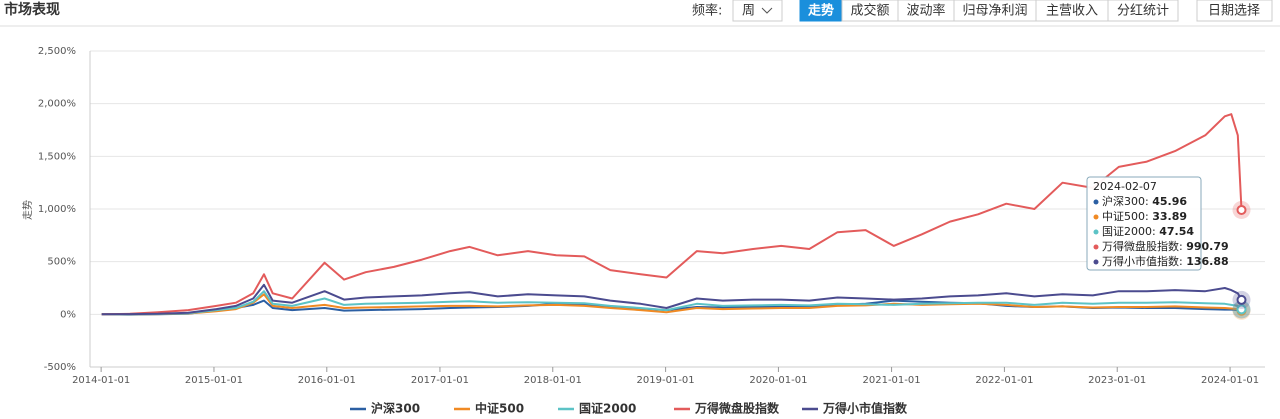 Image resolution: width=1280 pixels, height=419 pixels. Describe the element at coordinates (1125, 186) in the screenshot. I see `tooltip-date: 2024-02-07` at that location.